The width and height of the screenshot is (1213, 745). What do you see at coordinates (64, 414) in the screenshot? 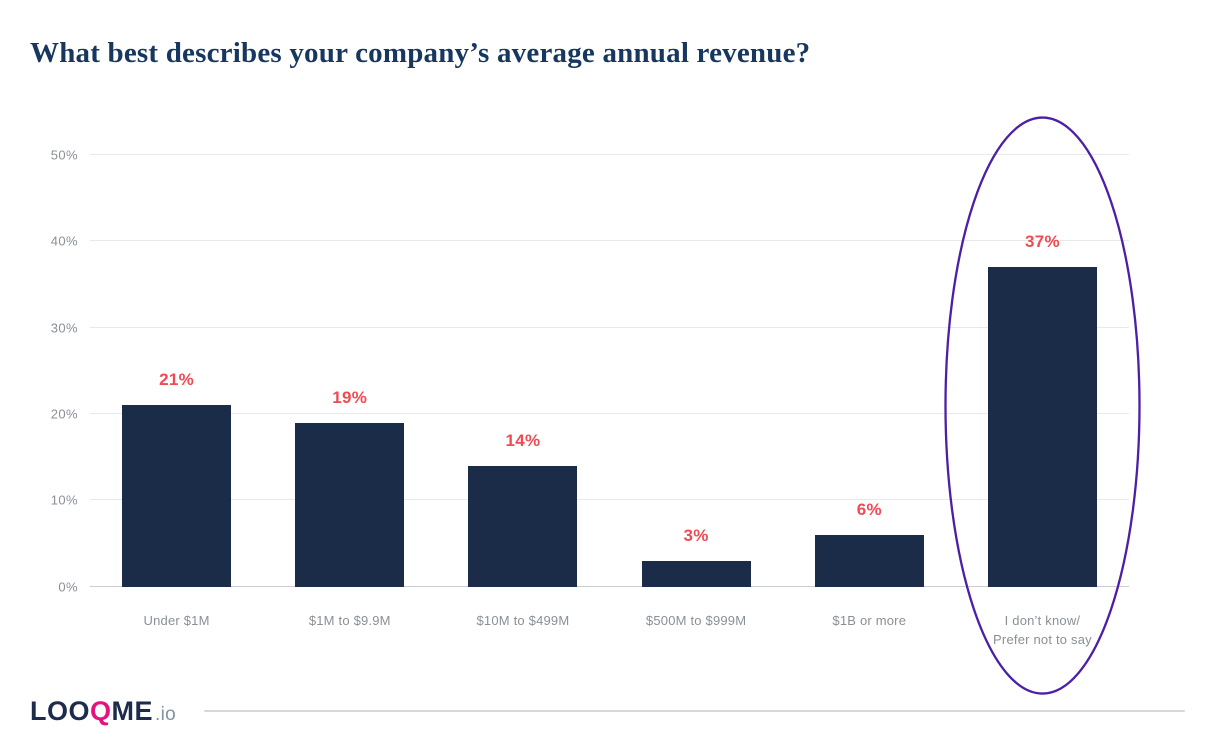
I see `y-axis-tick-label: 20%` at bounding box center [64, 414].